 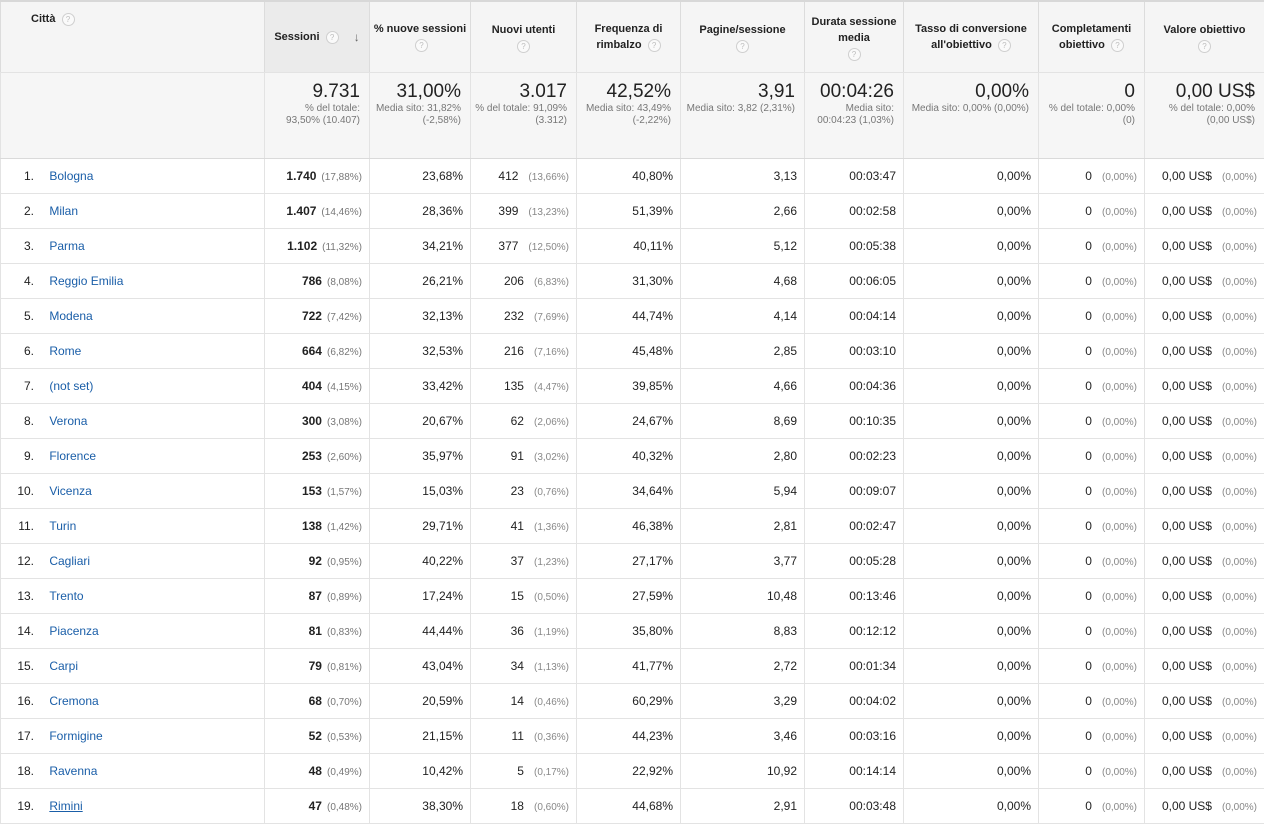 I want to click on total-sub: Media sito: 3,82 (2,31%), so click(x=740, y=109).